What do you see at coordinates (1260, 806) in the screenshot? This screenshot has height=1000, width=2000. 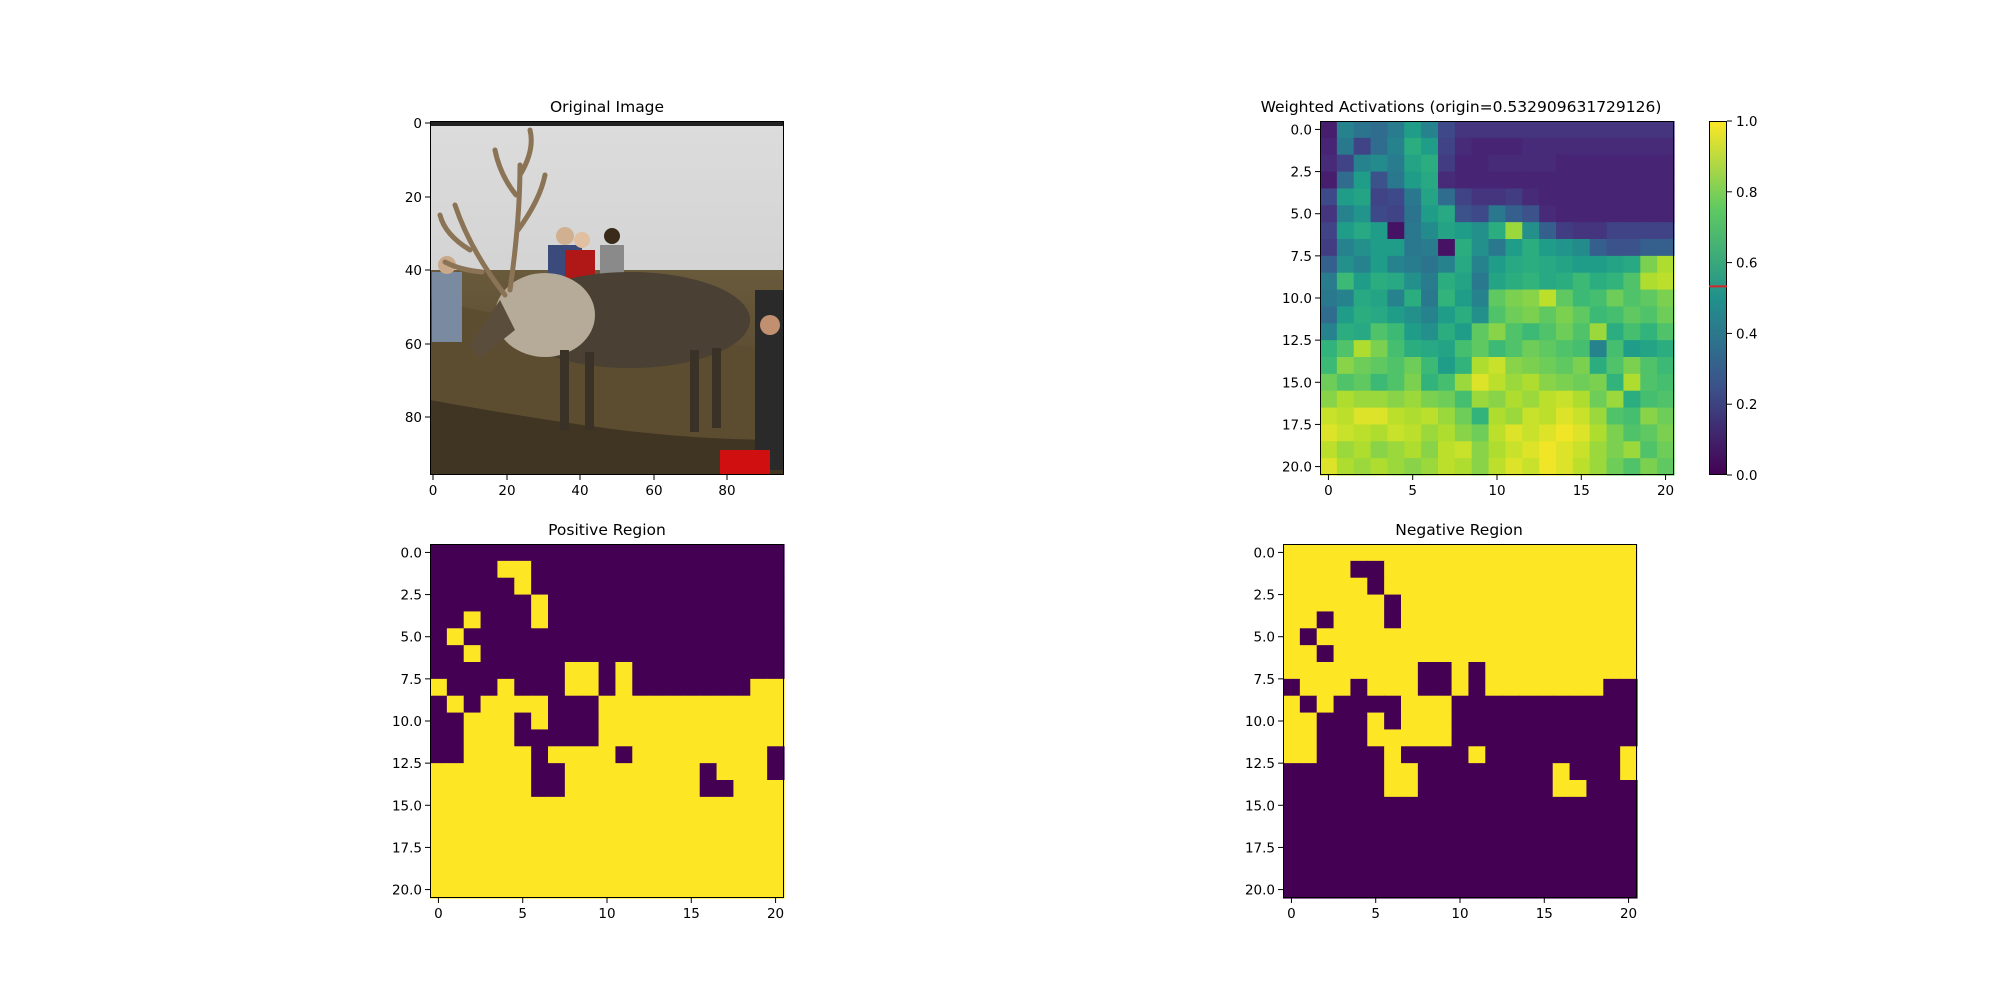 I see `y-tick-label: 15.0` at bounding box center [1260, 806].